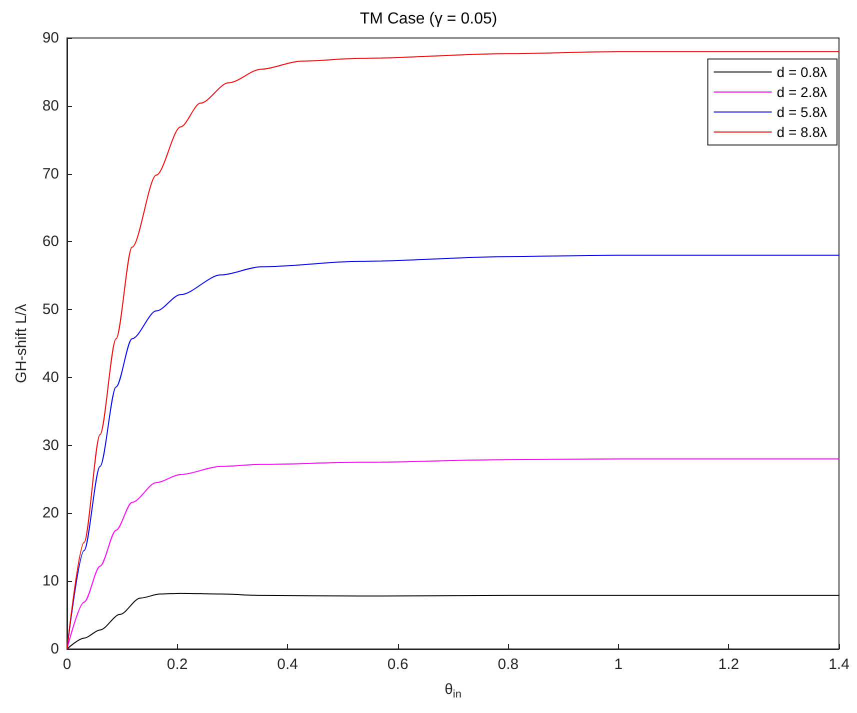 This screenshot has height=713, width=857. I want to click on y-tick-label: 50, so click(50, 309).